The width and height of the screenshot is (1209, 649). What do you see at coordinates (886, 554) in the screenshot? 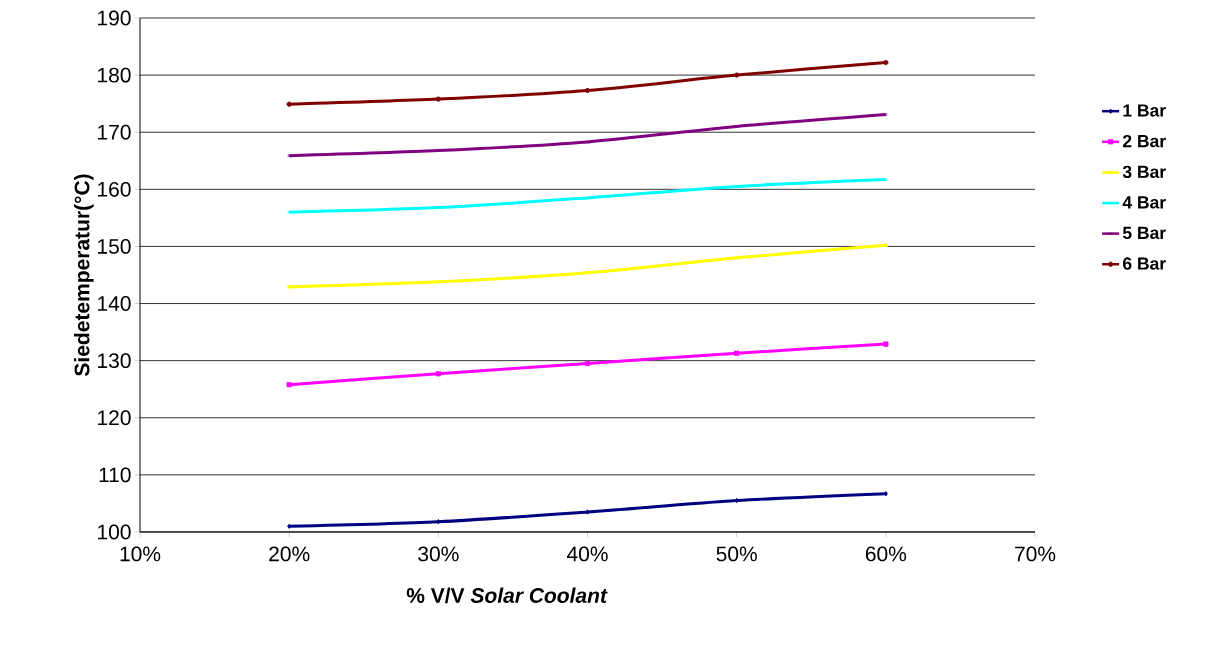
I see `x-tick-label: 60%` at bounding box center [886, 554].